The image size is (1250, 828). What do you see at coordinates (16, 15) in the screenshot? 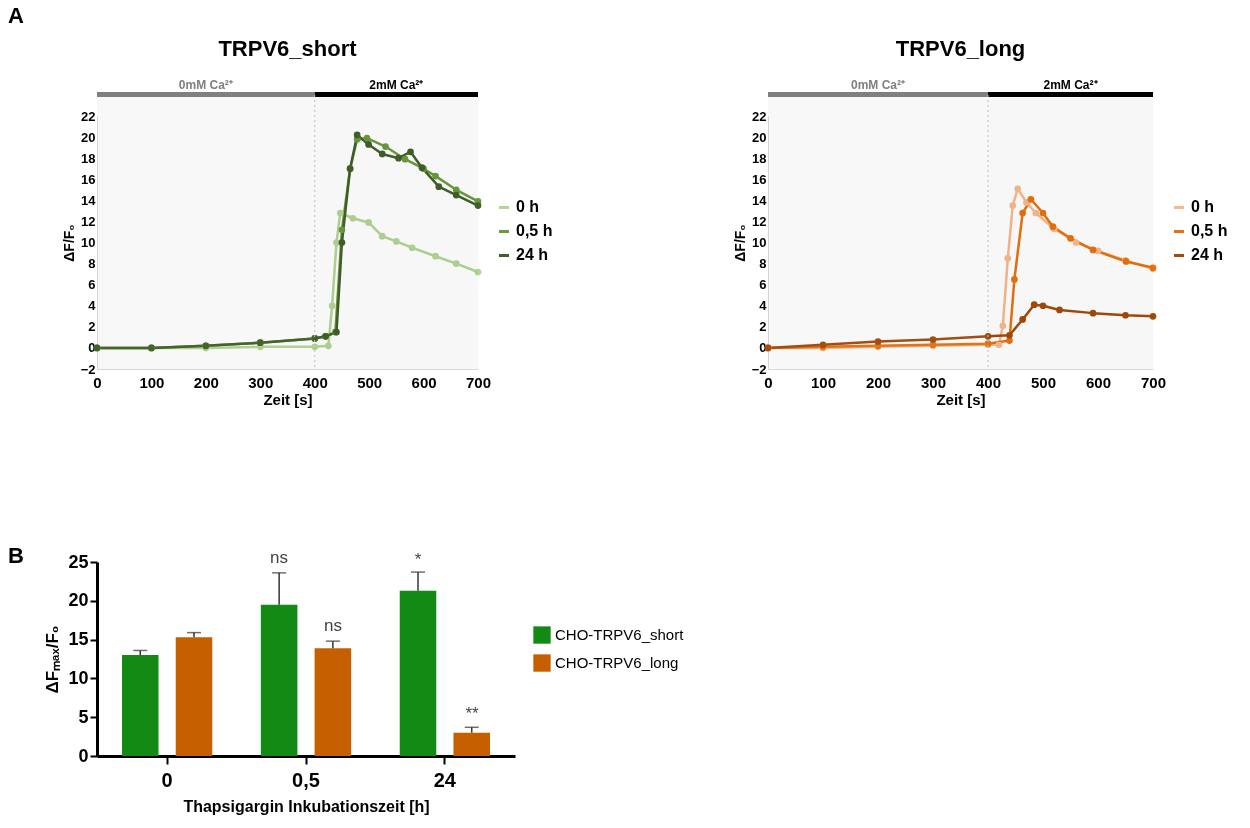
I see `text: A` at bounding box center [16, 15].